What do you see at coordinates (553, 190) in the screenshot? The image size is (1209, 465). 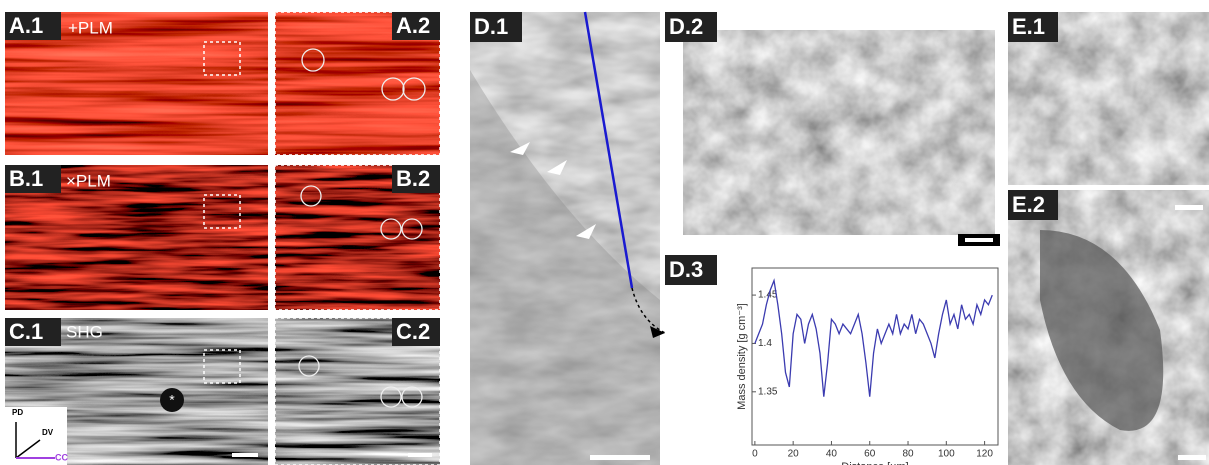 I see `arrowheads` at bounding box center [553, 190].